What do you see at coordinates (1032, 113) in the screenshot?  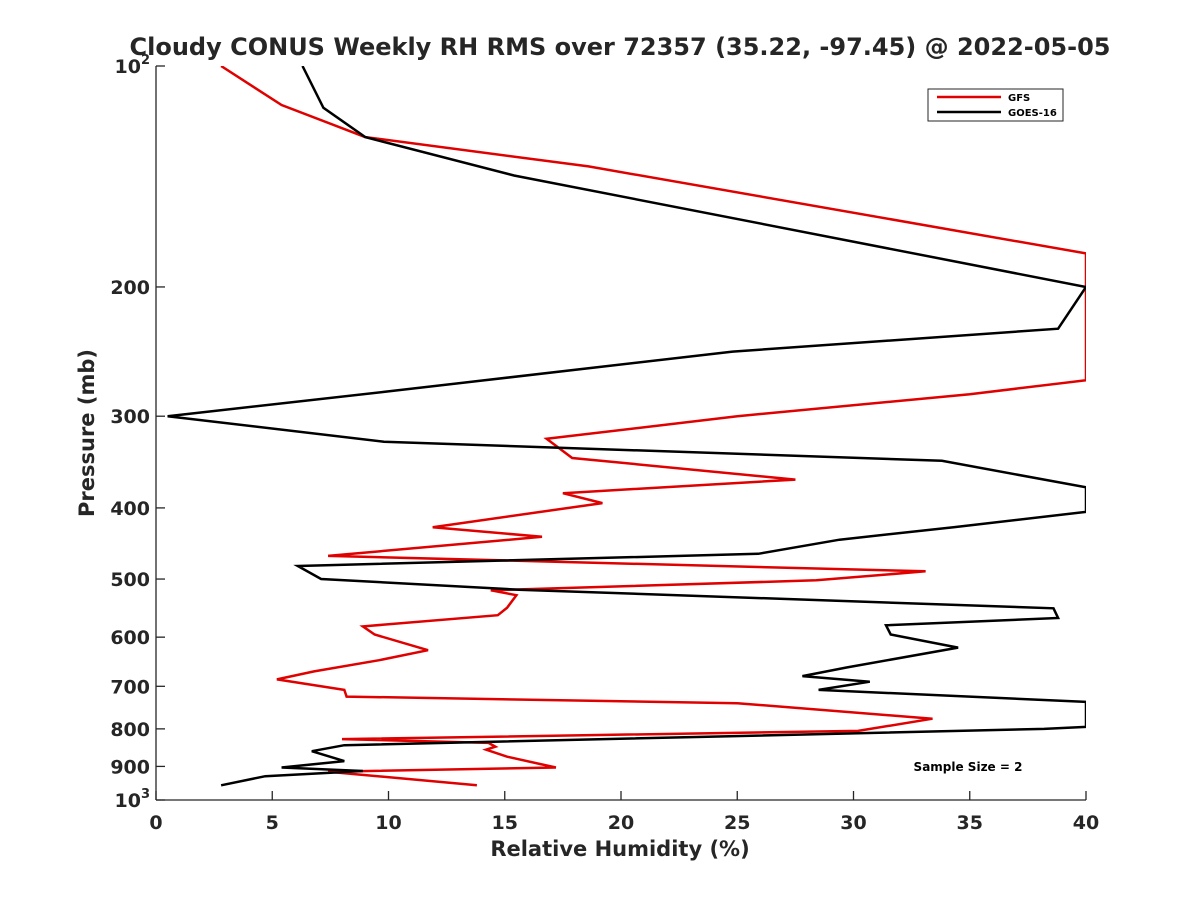 I see `legend-label-1: GOES-16` at bounding box center [1032, 113].